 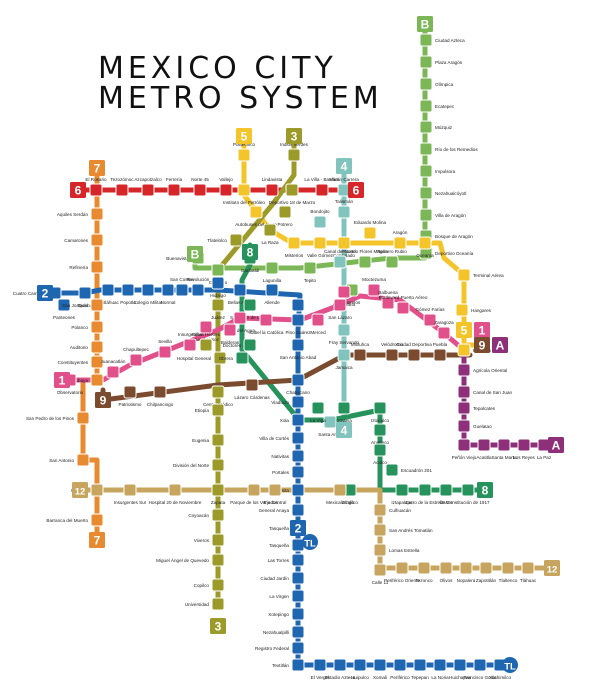 I want to click on station: Canal del Norte, so click(x=340, y=259).